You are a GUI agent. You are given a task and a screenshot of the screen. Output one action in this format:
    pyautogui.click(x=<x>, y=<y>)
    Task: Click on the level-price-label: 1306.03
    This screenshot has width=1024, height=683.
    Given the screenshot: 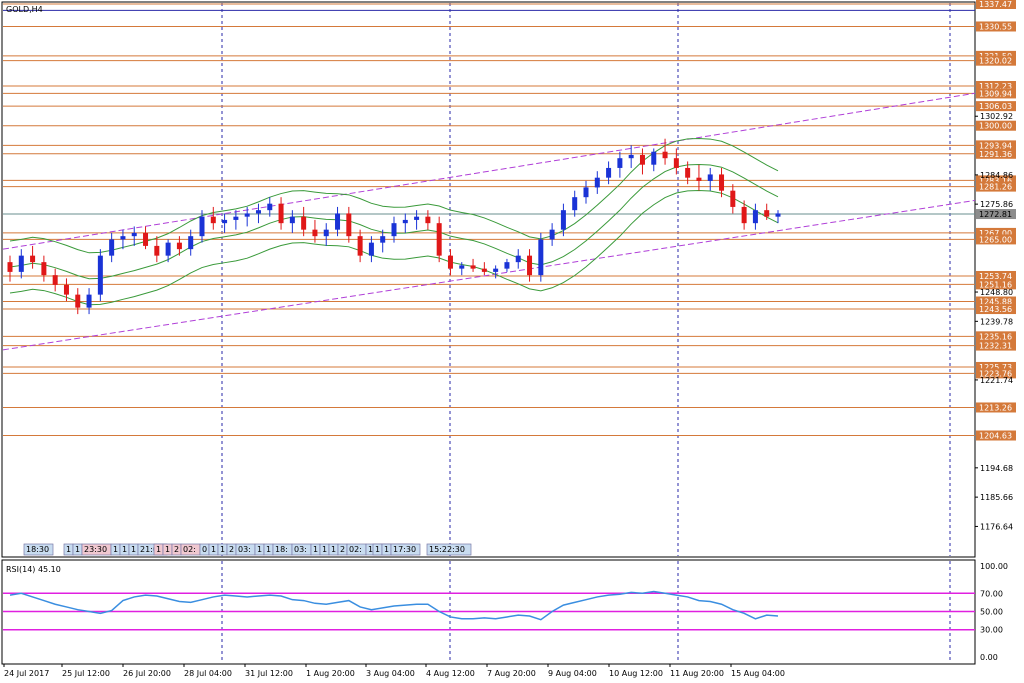 What is the action you would take?
    pyautogui.click(x=995, y=106)
    